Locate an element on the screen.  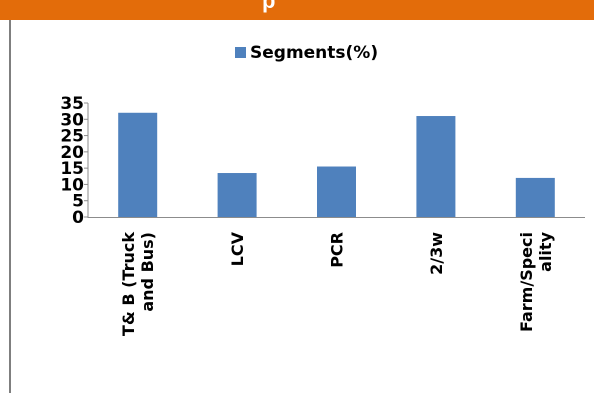
y-tick-label: 10 is located at coordinates (72, 185).